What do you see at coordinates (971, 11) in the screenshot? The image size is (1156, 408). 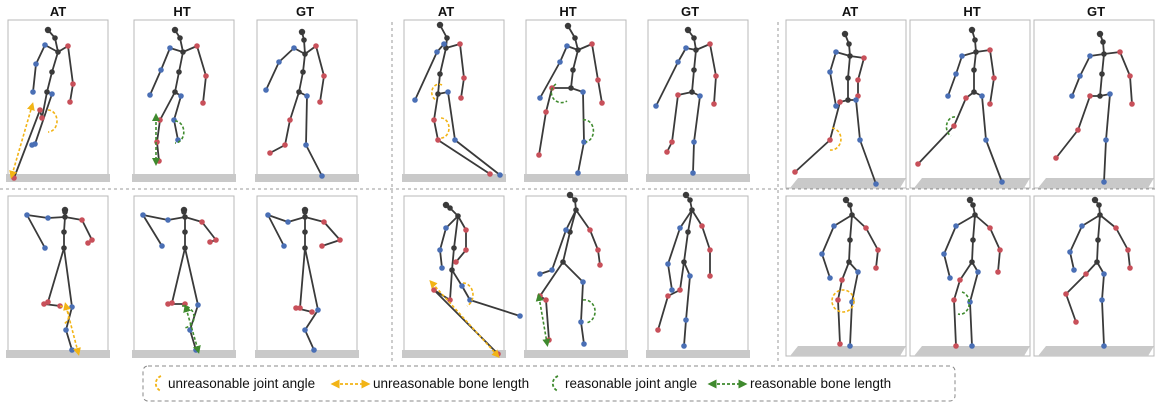 I see `header-ht-3: HT` at bounding box center [971, 11].